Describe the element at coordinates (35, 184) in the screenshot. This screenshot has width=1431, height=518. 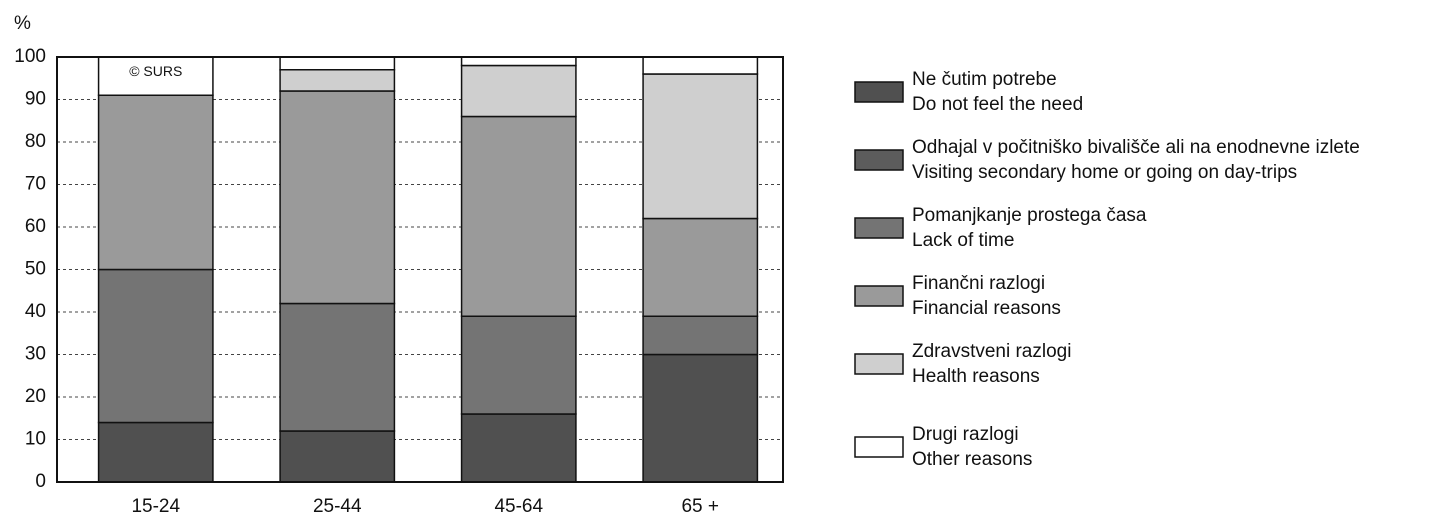
I see `y-tick-label: 70` at that location.